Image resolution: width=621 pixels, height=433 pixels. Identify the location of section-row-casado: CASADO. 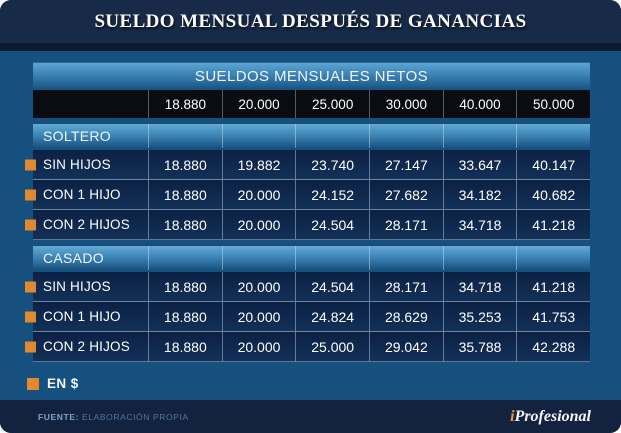
(311, 257).